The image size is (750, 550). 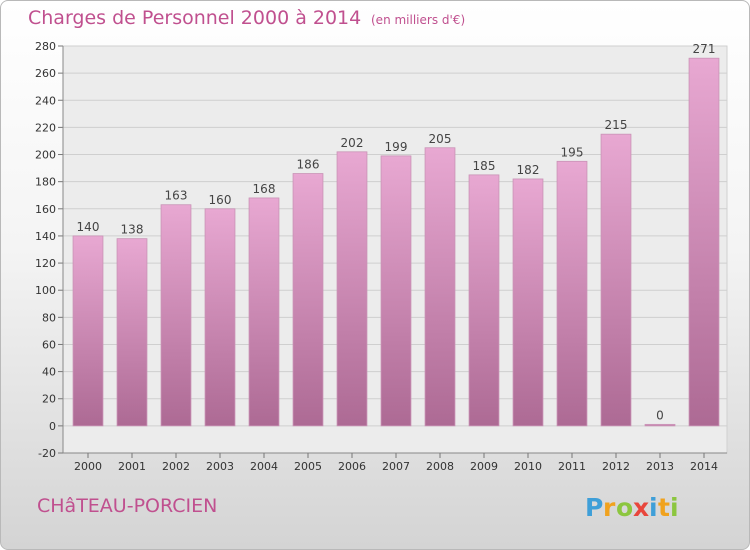 I want to click on data-label: 160, so click(x=220, y=200).